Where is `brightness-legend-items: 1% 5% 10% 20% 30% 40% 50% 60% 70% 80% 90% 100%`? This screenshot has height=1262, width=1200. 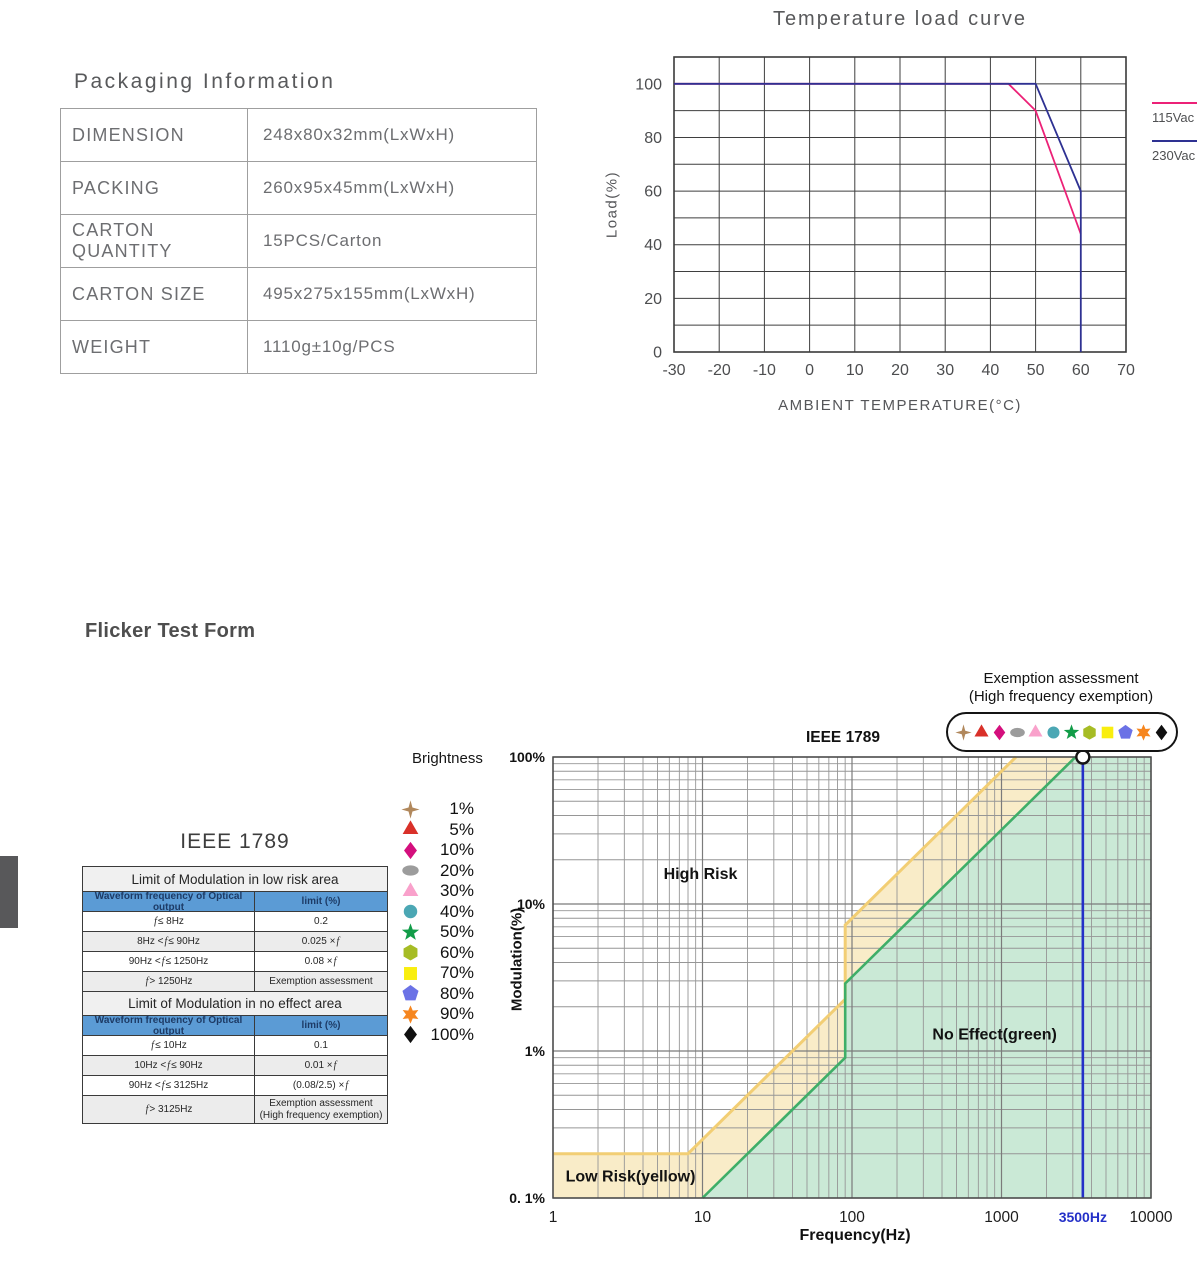 brightness-legend-items: 1% 5% 10% 20% 30% 40% 50% 60% 70% 80% 90% 100% is located at coordinates (440, 922).